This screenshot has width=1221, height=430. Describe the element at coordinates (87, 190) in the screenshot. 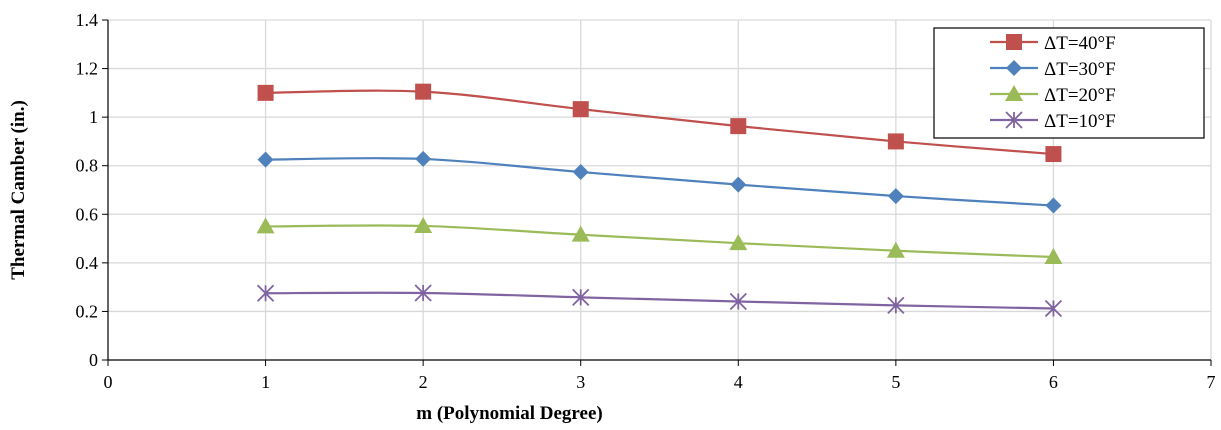

I see `y-tick-labels: 0 0.2 0.4 0.6 0.8 1 1.2 1.4` at that location.